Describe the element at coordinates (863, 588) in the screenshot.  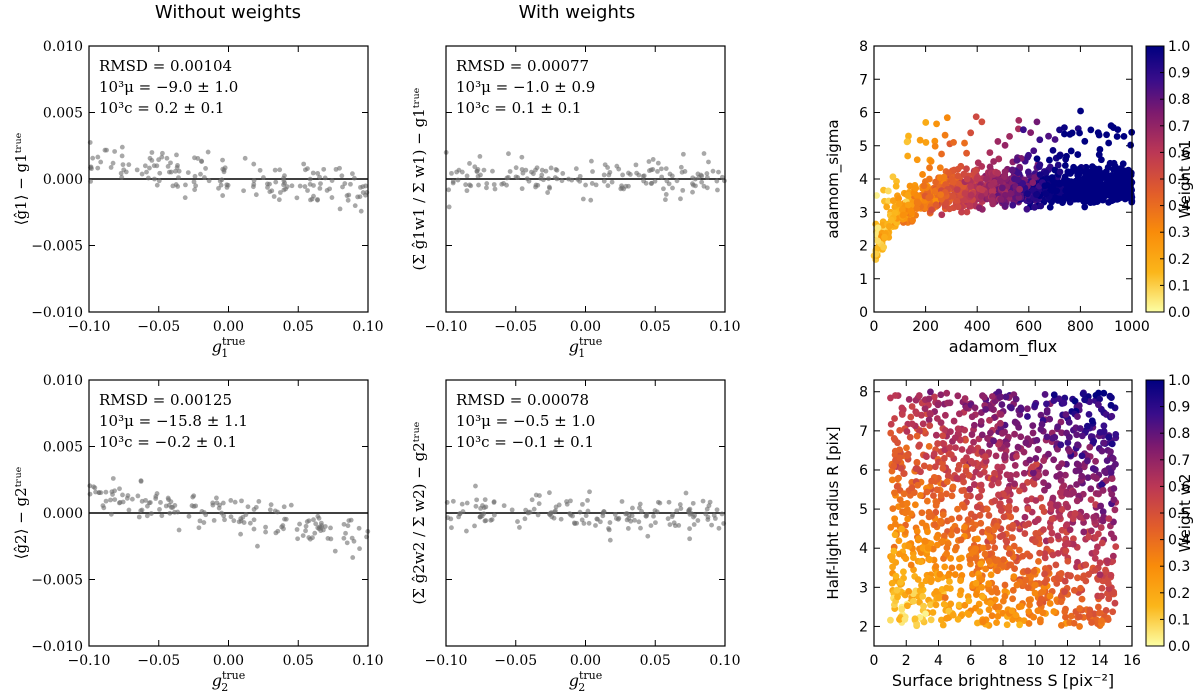
I see `y-tick-label: 3` at that location.